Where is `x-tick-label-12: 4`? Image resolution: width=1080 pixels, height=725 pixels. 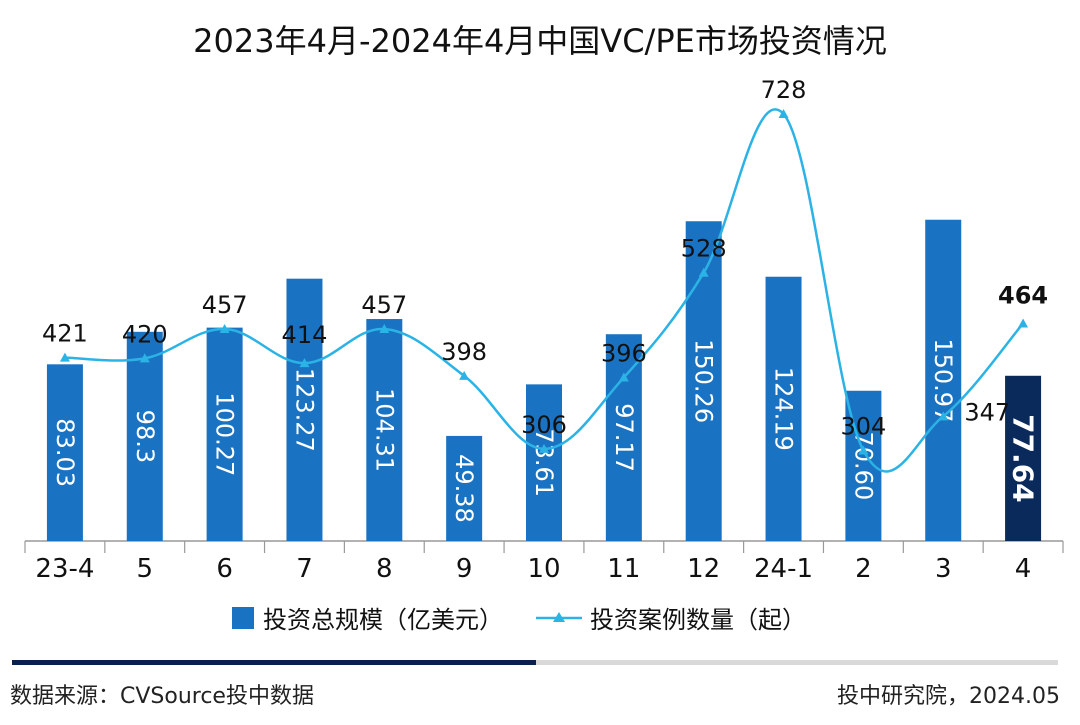
x-tick-label-12: 4 is located at coordinates (1023, 569).